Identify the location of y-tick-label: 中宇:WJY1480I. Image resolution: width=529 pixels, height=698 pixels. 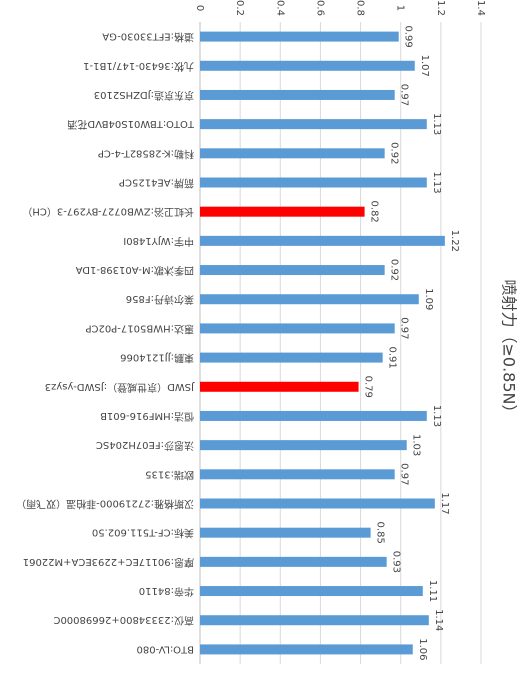
(158, 241).